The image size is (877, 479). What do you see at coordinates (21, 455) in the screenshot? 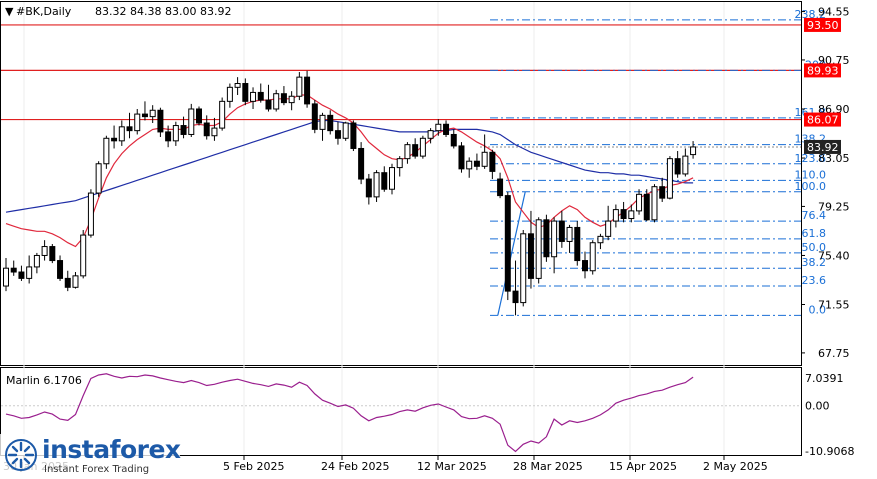
I see `instaforex-logo-icon` at bounding box center [21, 455].